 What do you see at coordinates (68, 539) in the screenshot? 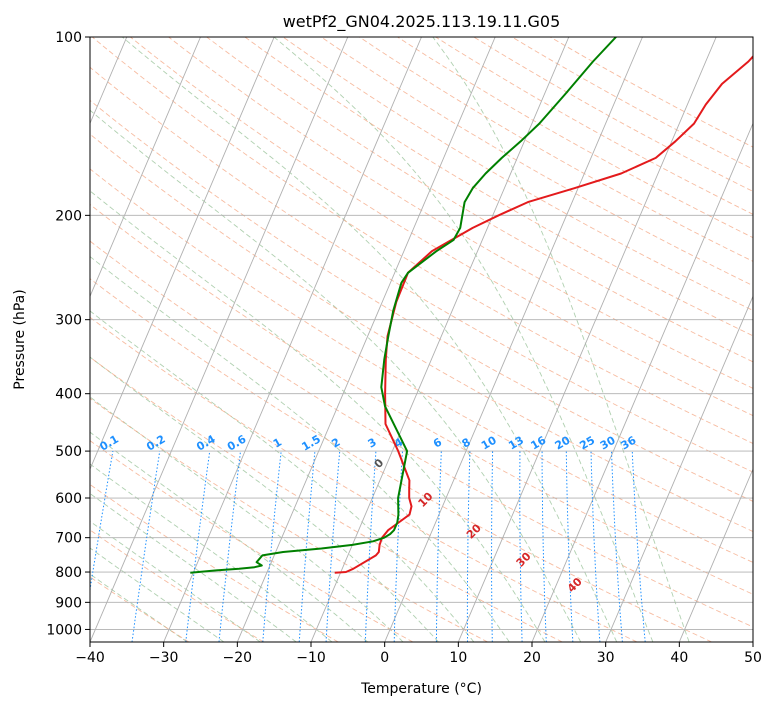
I see `y-tick-label: 700` at bounding box center [68, 539].